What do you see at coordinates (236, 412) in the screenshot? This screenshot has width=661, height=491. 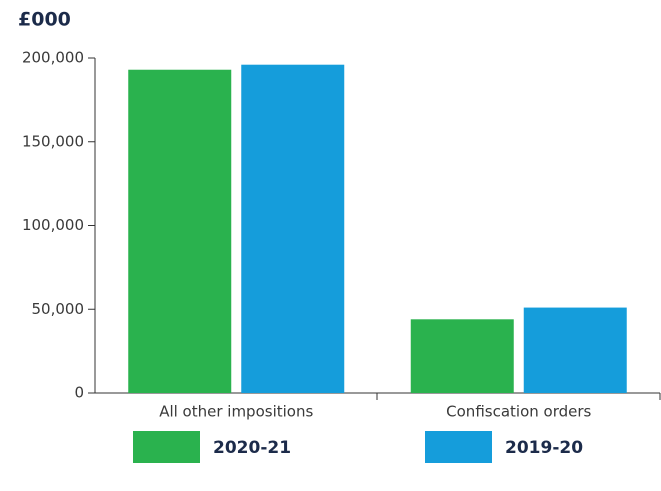 I see `x-tick-label: All other impositions` at bounding box center [236, 412].